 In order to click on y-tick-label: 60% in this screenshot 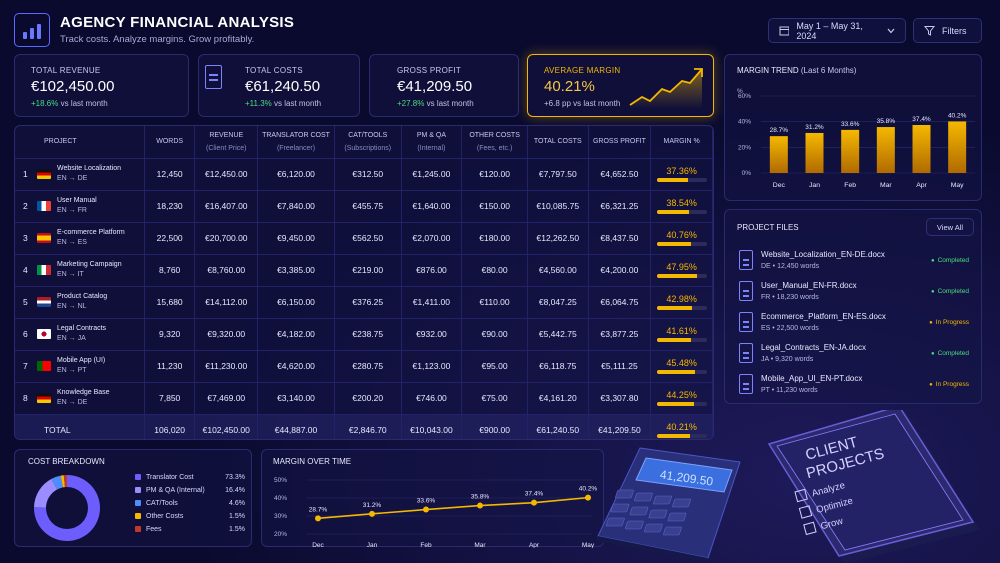, I will do `click(744, 96)`.